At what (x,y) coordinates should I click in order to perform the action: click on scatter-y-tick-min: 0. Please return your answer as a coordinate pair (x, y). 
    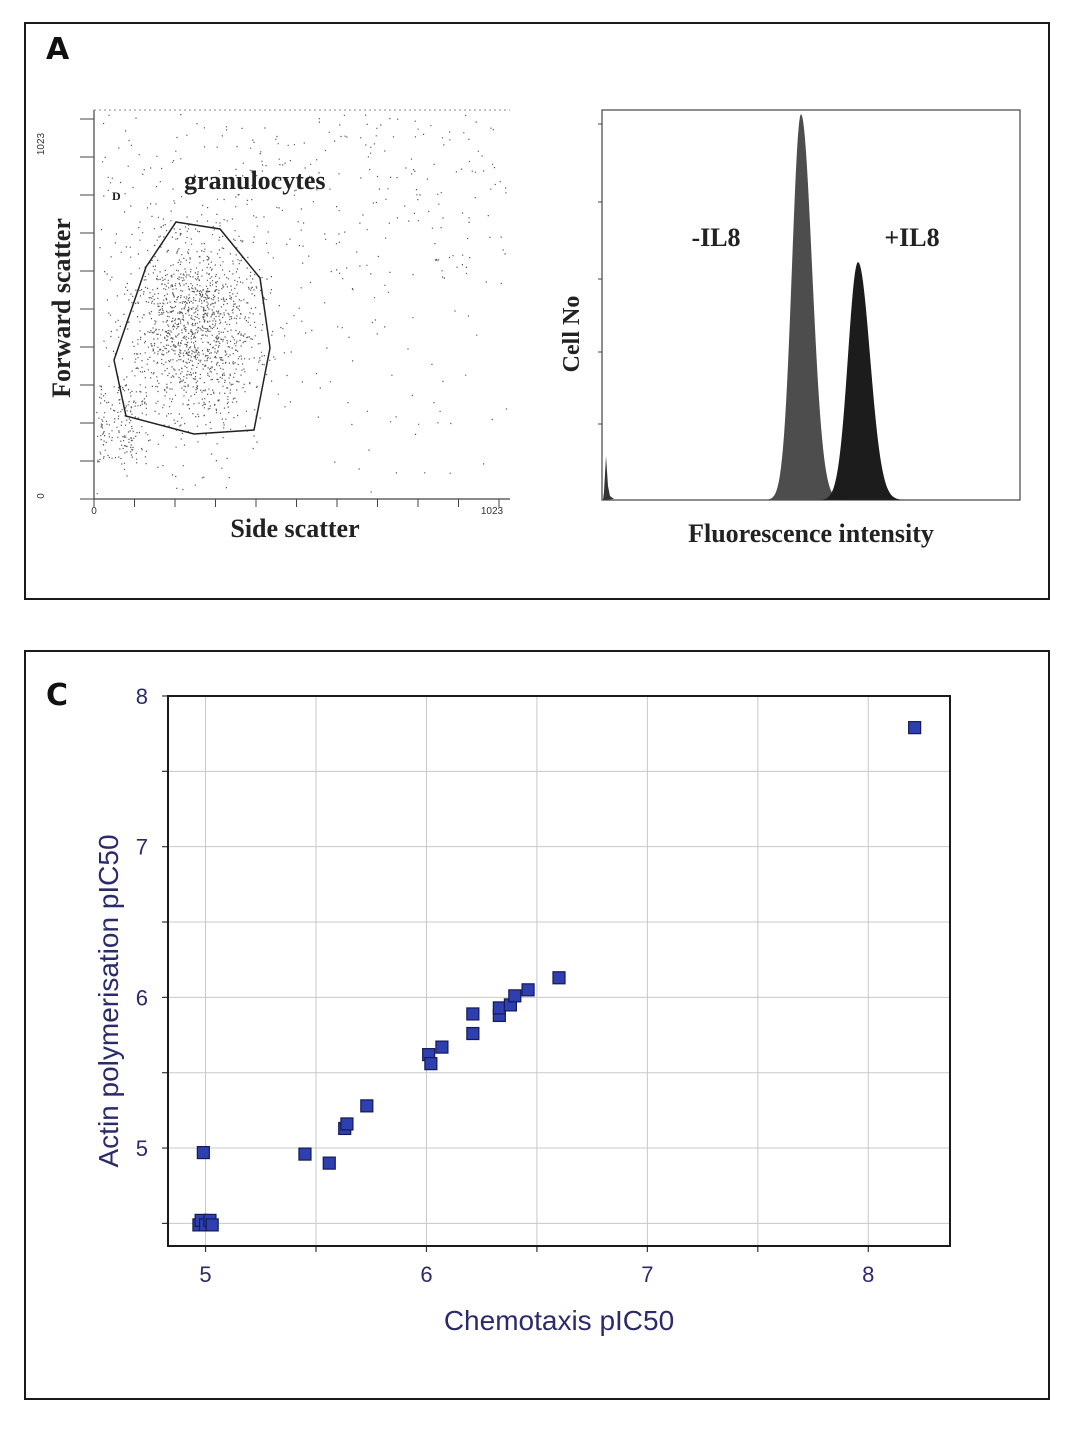
    Looking at the image, I should click on (41, 496).